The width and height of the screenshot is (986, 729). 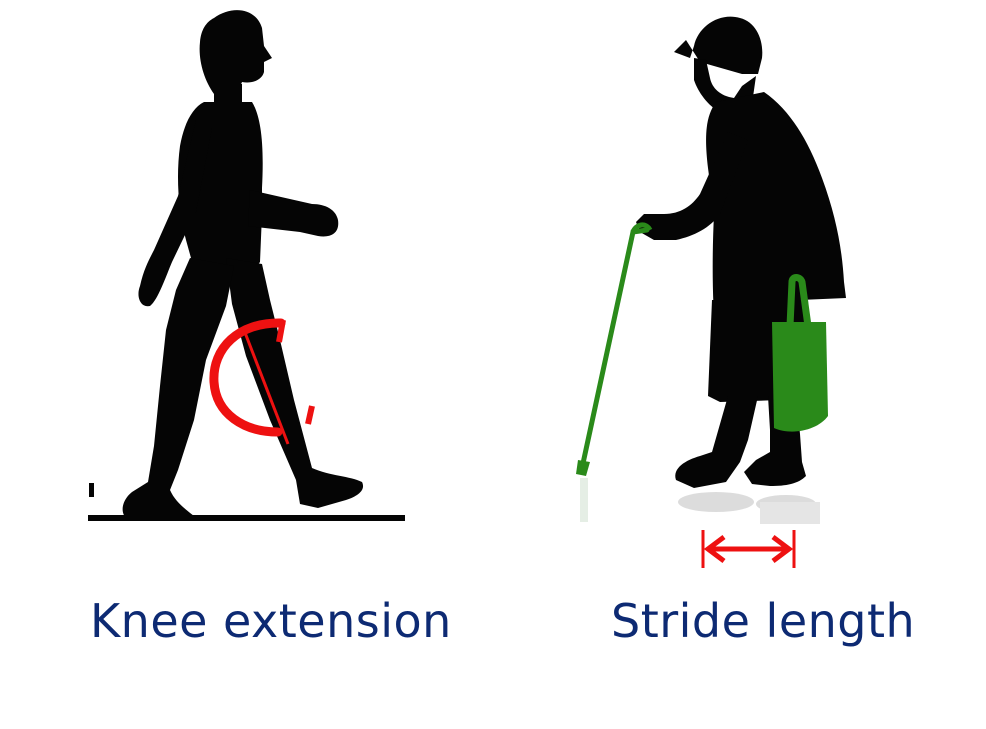 I want to click on caption-stride-length: Stride length, so click(x=763, y=621).